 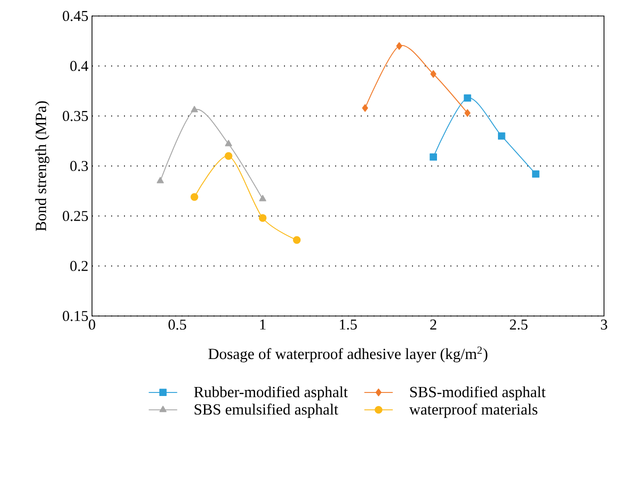 I want to click on y-tick-label: 0.35, so click(x=75, y=116).